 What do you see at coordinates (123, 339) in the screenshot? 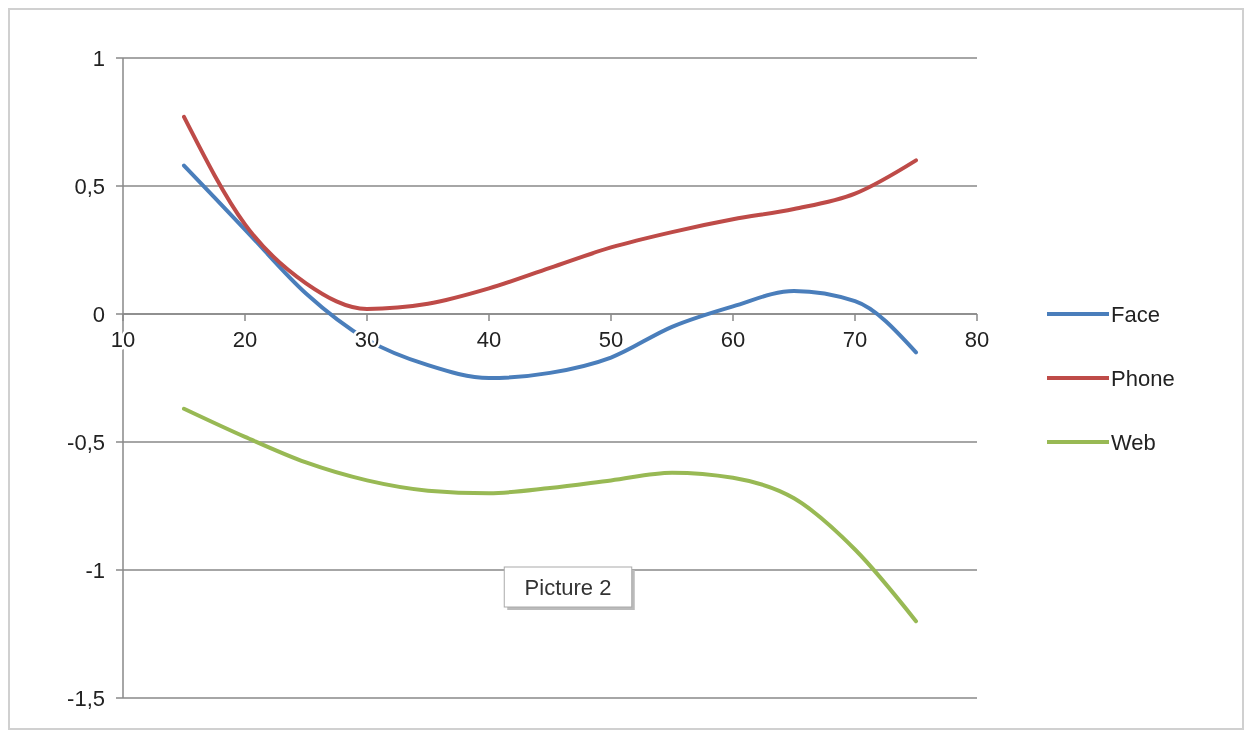
I see `x-tick-label: 10` at bounding box center [123, 339].